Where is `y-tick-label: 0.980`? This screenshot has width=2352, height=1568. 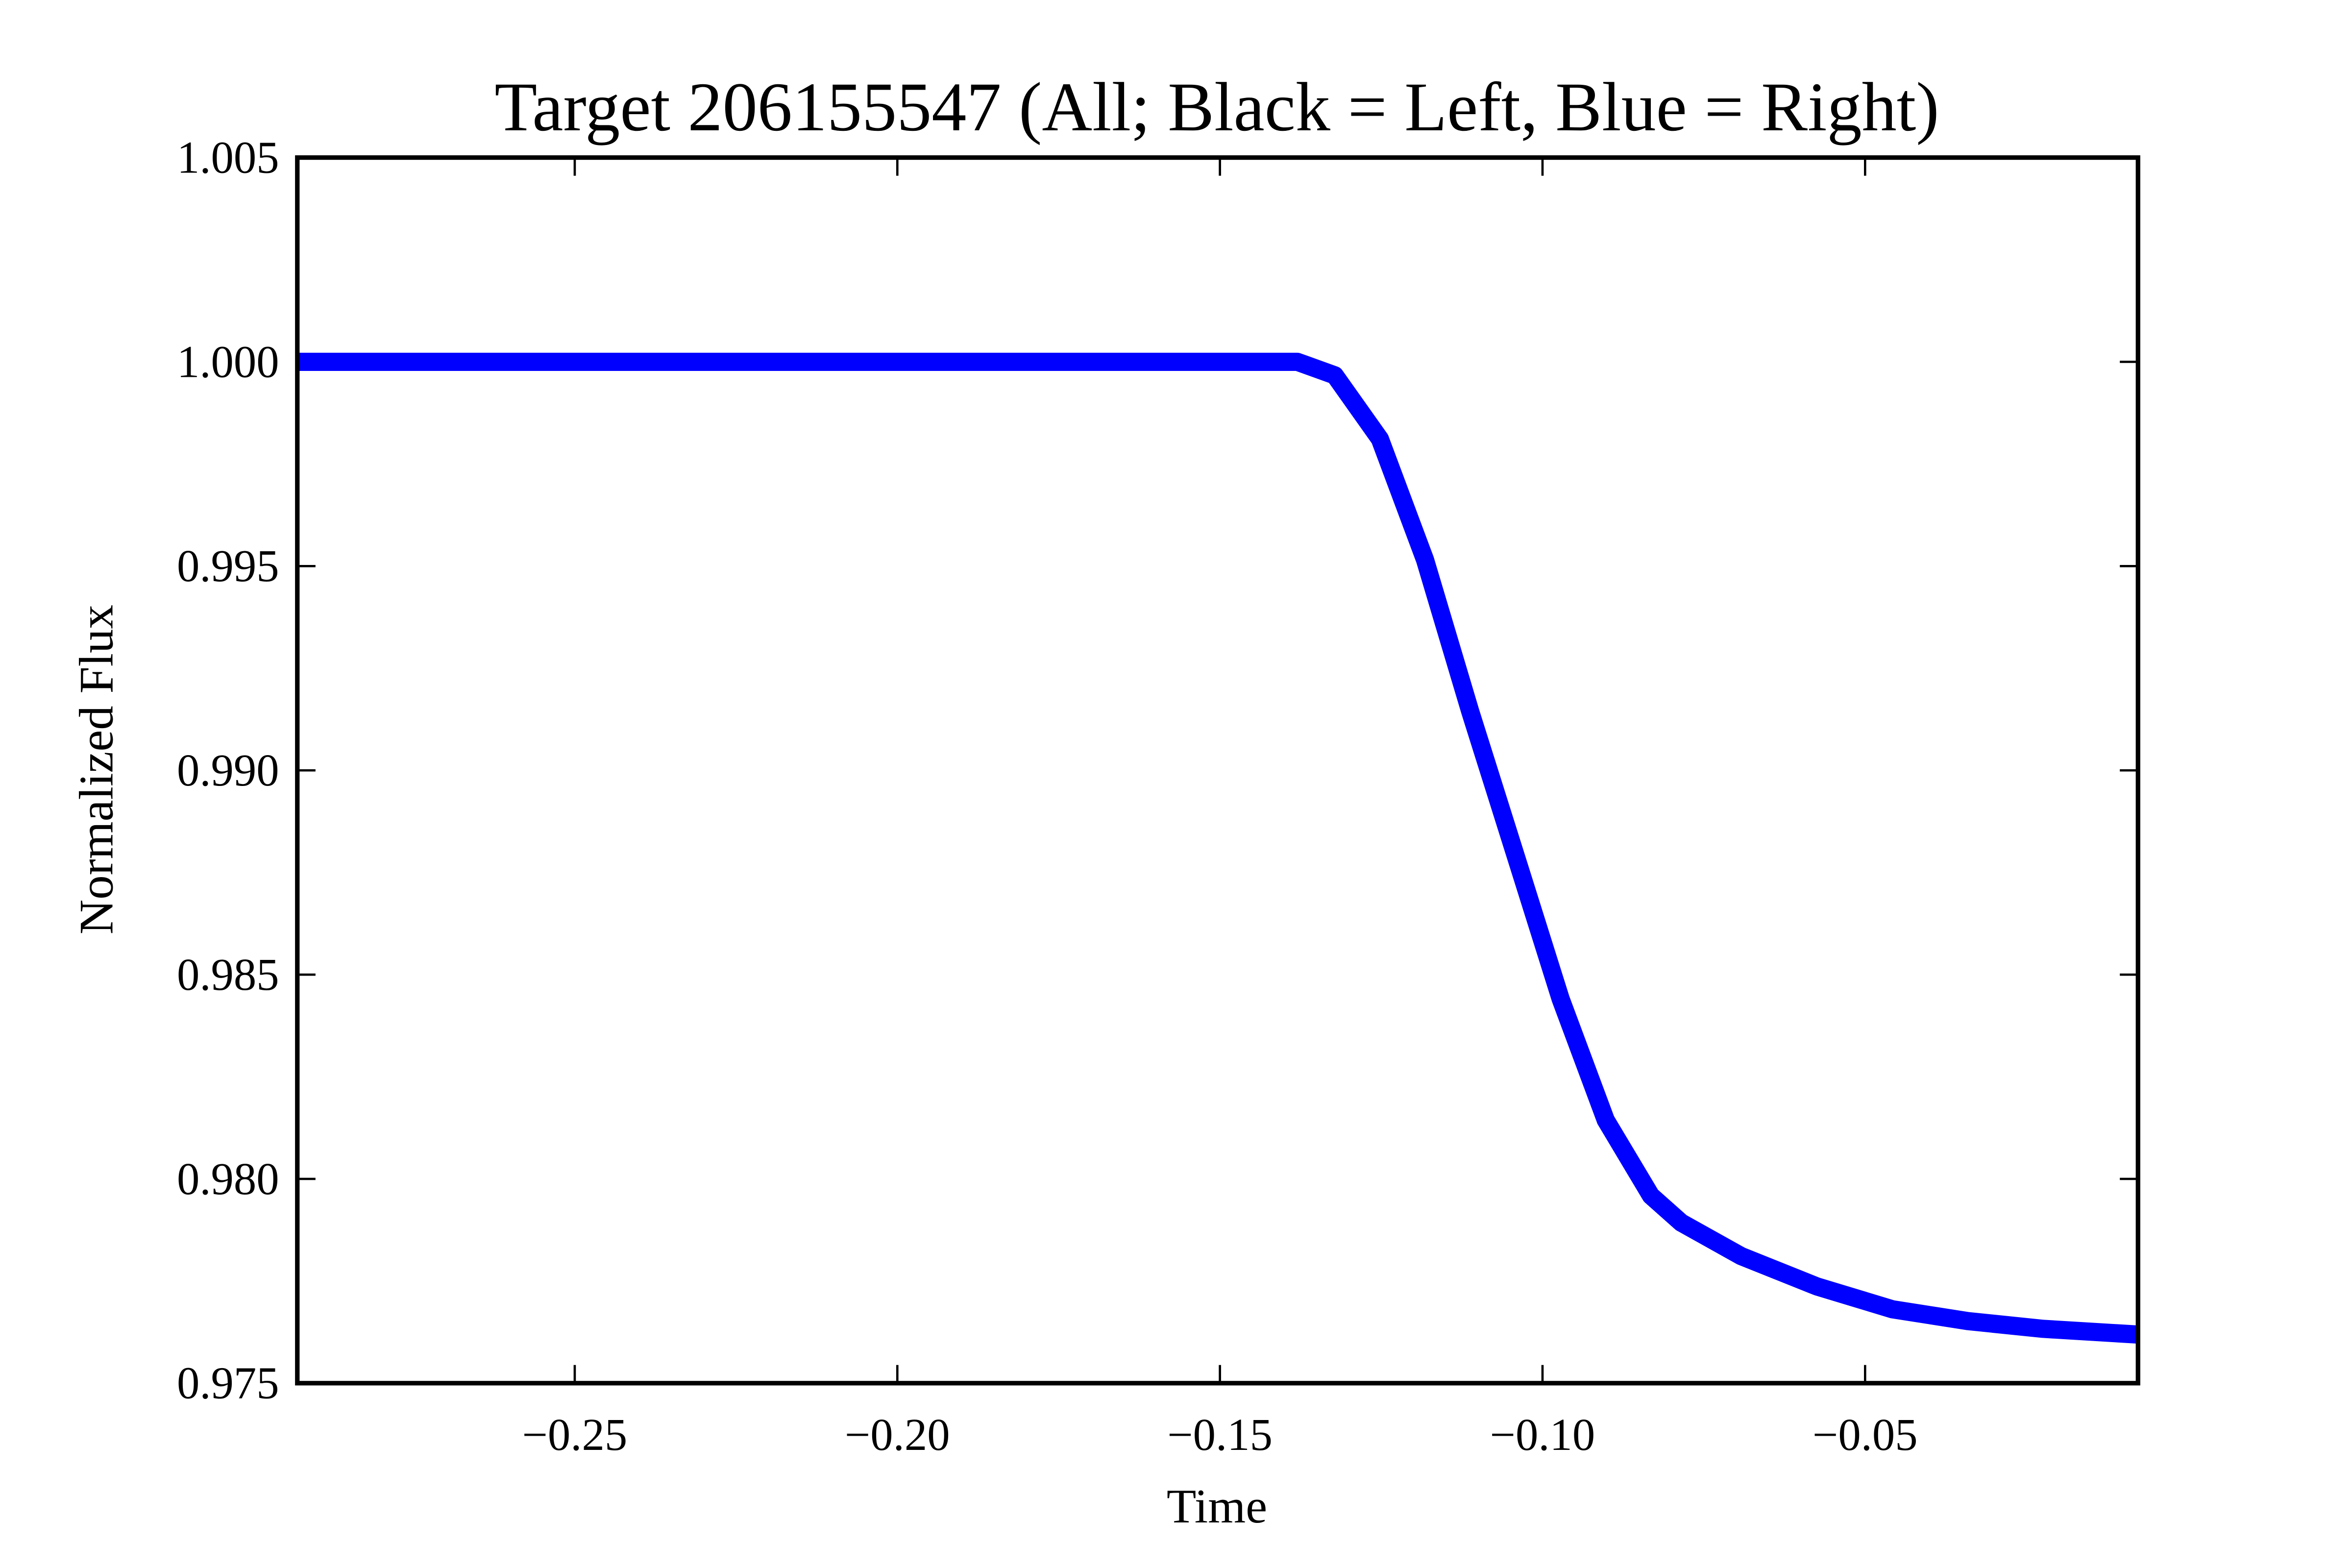
y-tick-label: 0.980 is located at coordinates (228, 1179).